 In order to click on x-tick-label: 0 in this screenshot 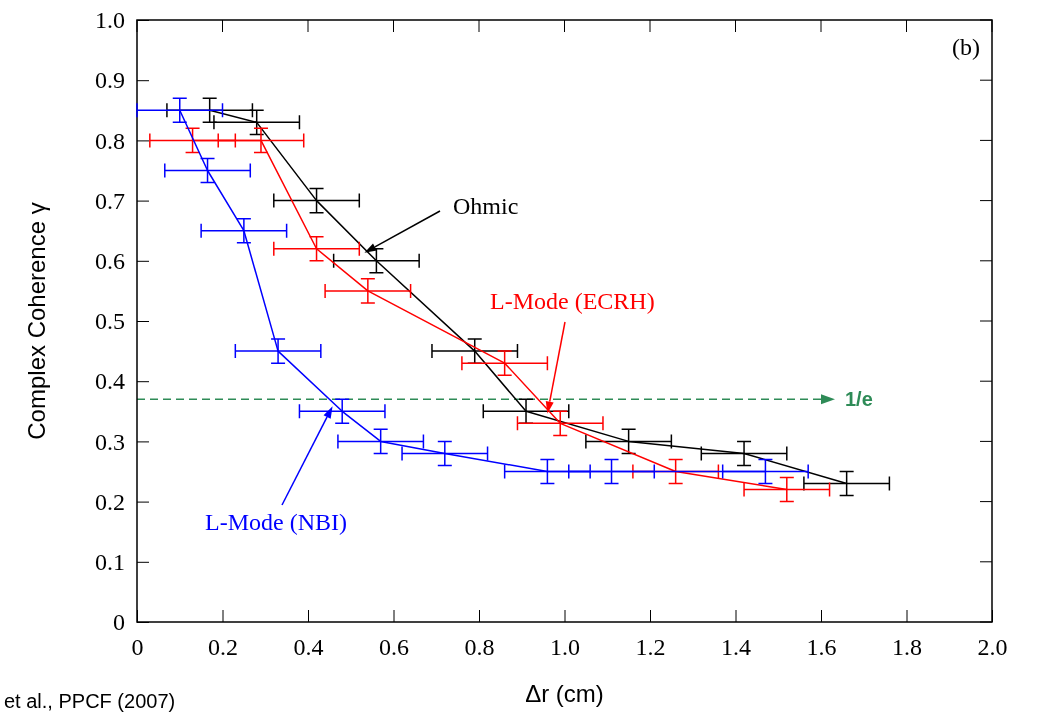, I will do `click(137, 647)`.